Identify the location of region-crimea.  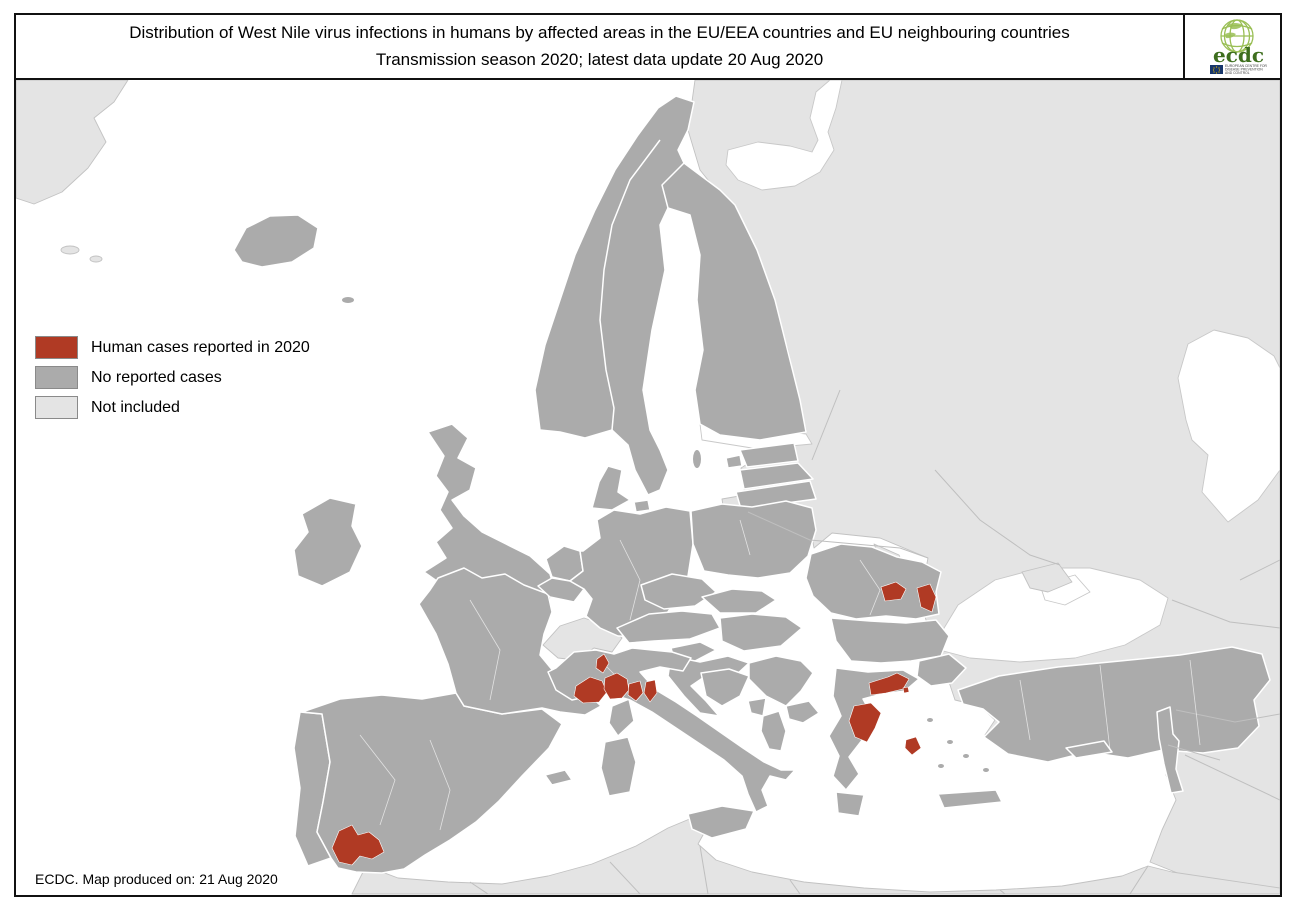
(1047, 577).